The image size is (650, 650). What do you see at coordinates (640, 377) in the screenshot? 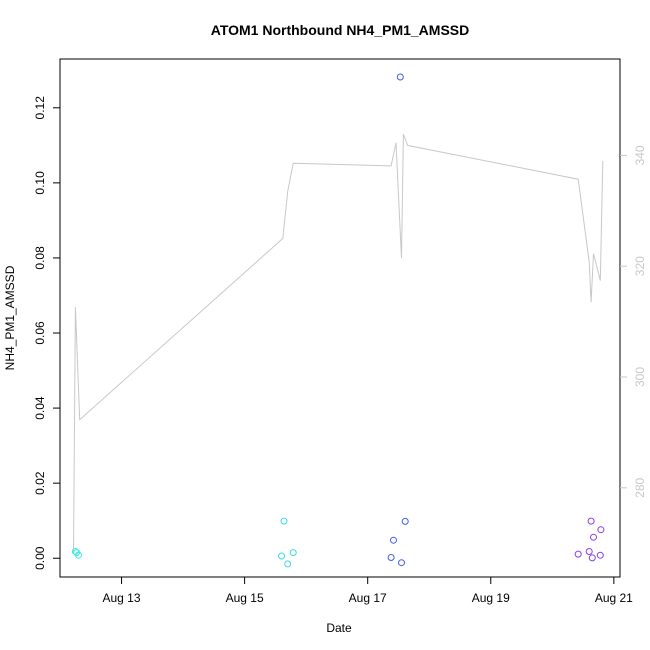
I see `y2-tick-label-2: 300` at bounding box center [640, 377].